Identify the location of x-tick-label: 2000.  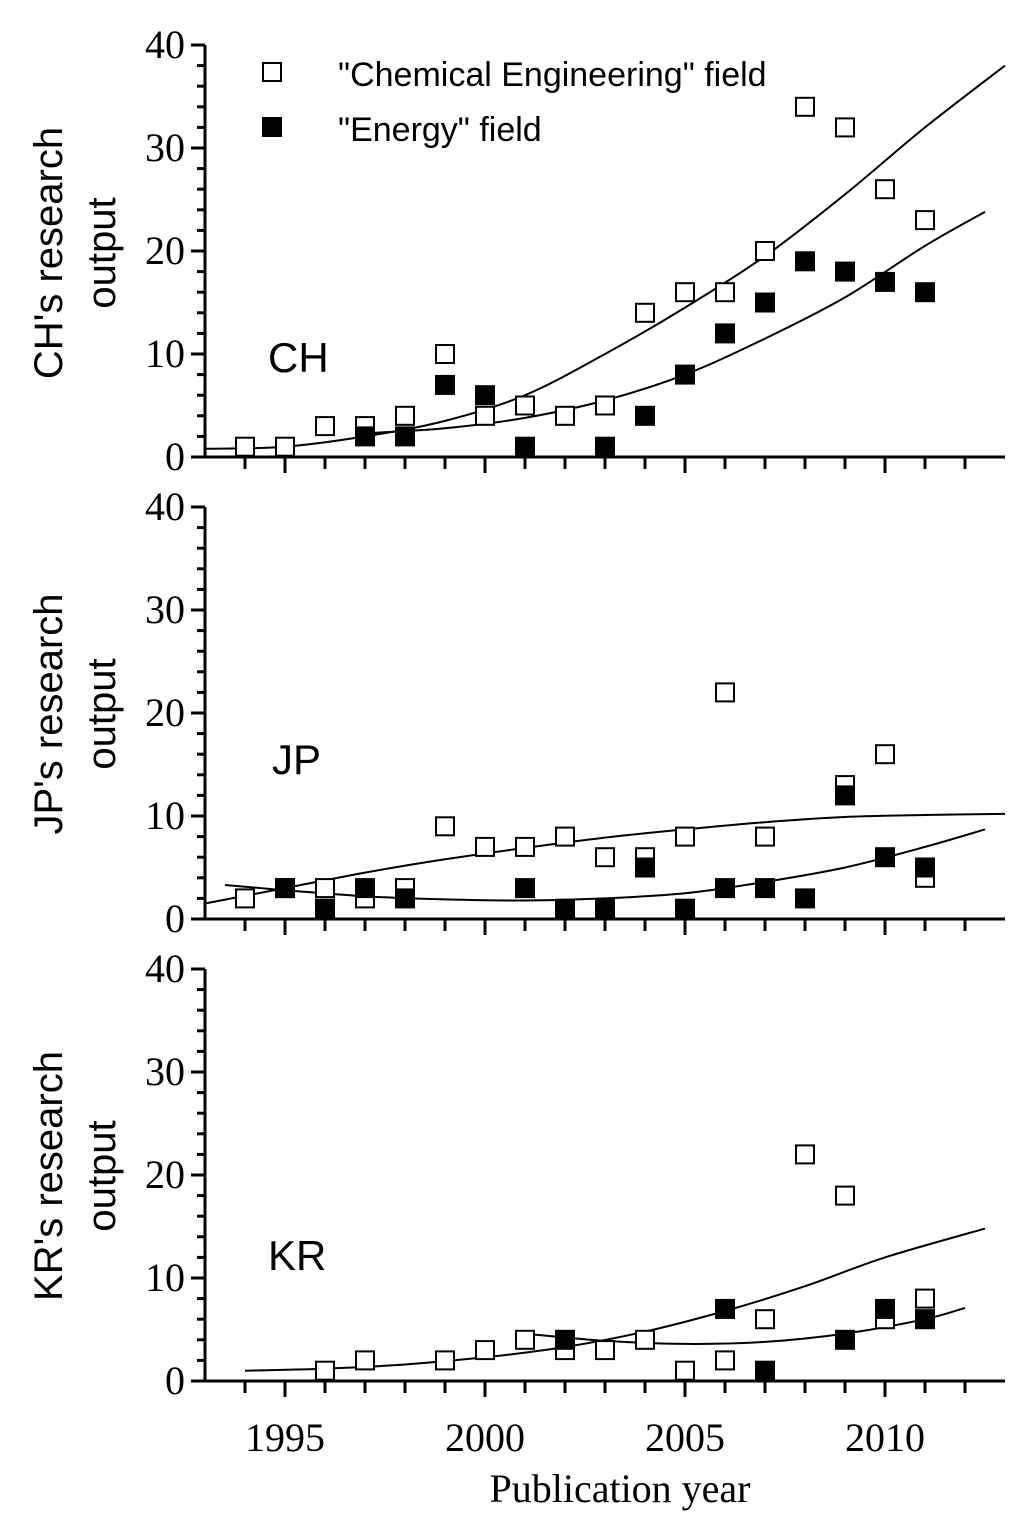
(485, 1437).